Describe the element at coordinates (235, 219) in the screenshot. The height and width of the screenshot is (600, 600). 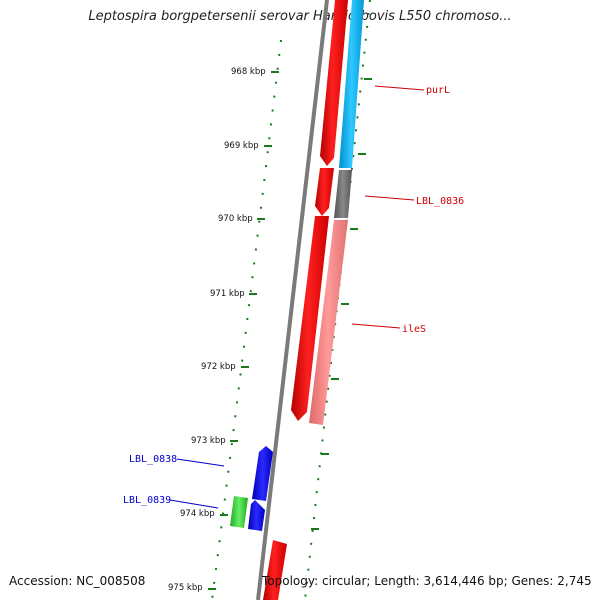
I see `tick-label-970: 970 kbp` at that location.